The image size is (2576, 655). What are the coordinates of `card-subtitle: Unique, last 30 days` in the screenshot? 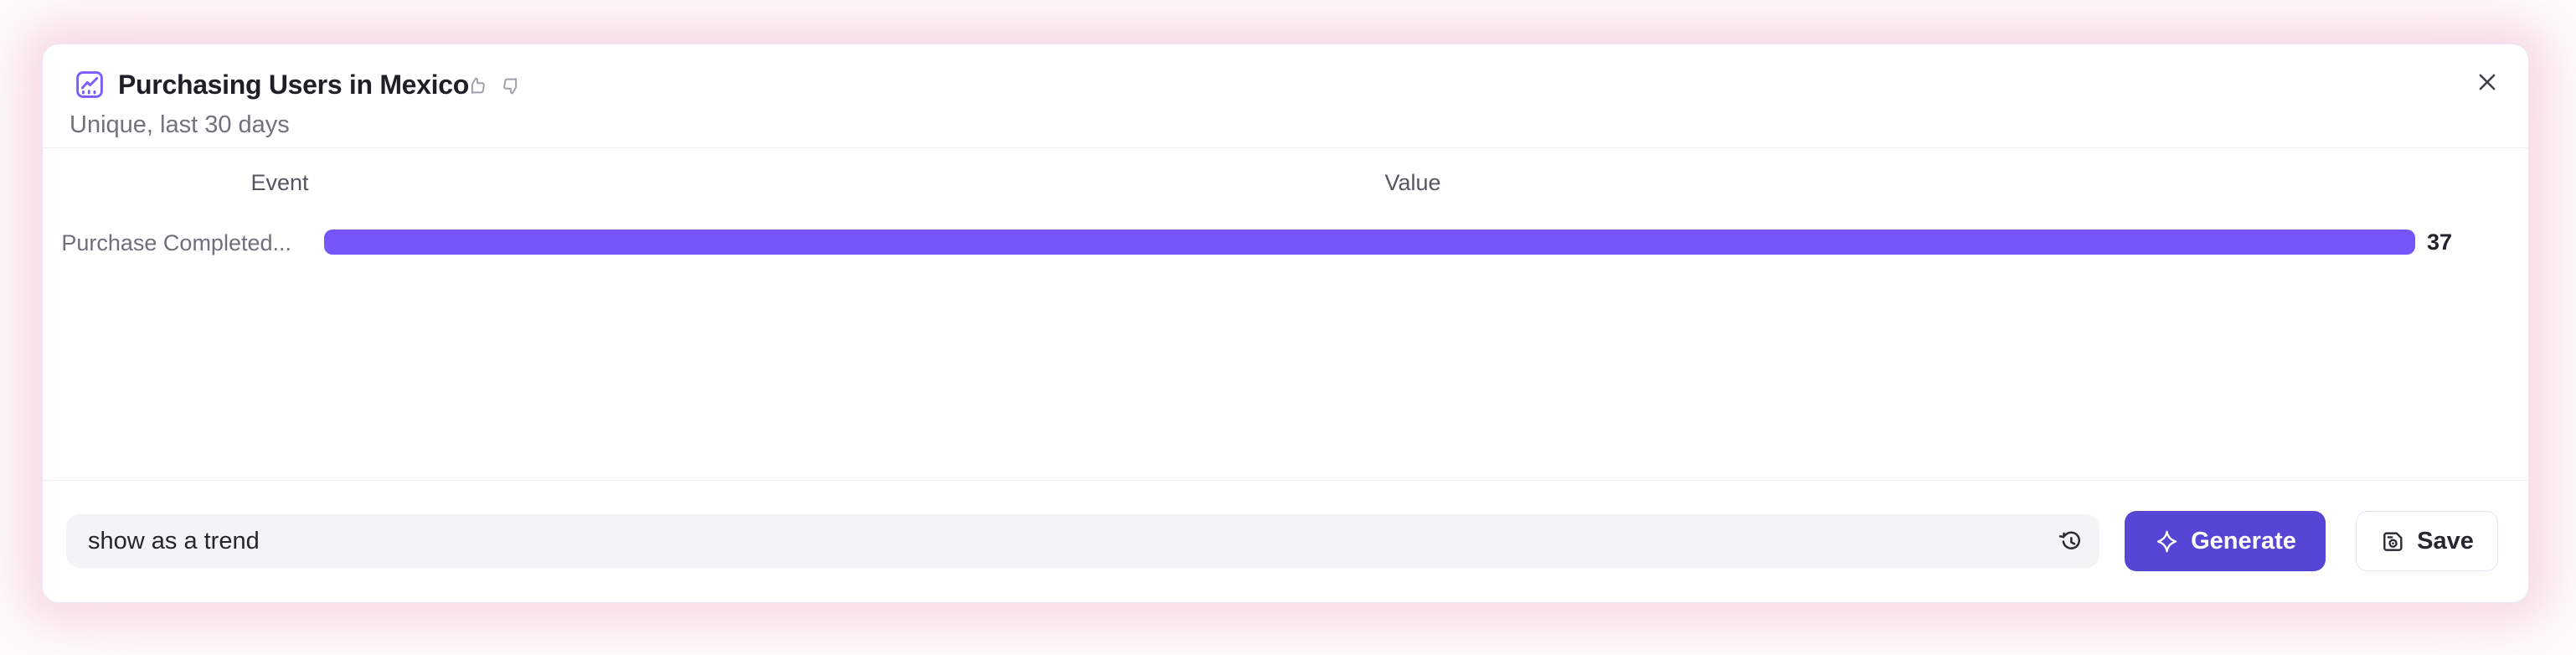 It's located at (180, 124).